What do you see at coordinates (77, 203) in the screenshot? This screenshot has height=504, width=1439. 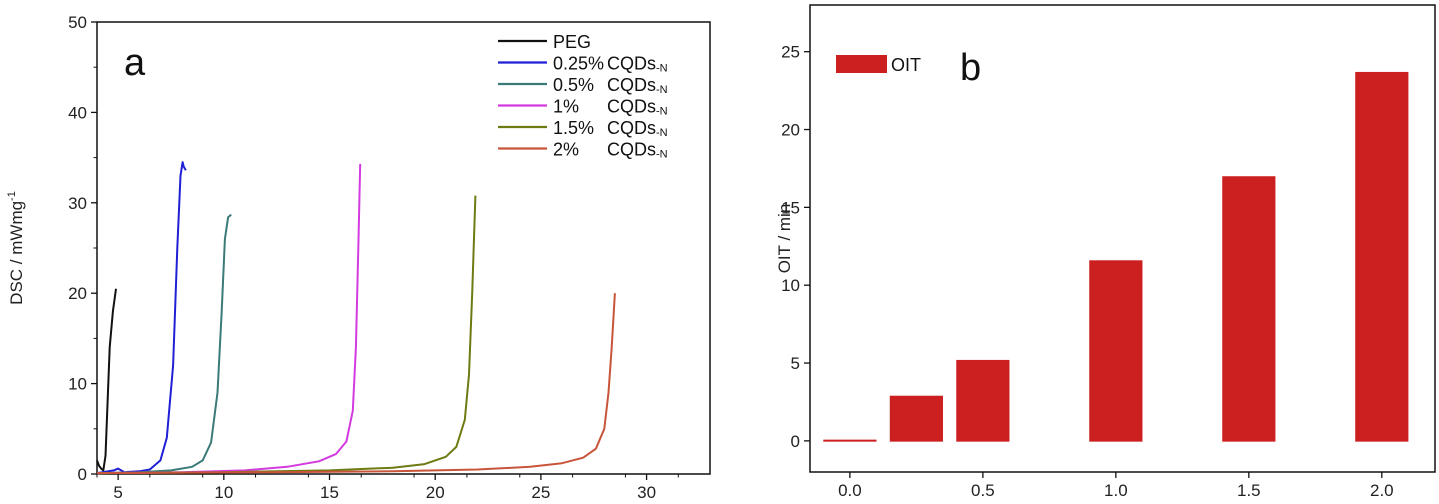 I see `panel-a-y-tick-label: 30` at bounding box center [77, 203].